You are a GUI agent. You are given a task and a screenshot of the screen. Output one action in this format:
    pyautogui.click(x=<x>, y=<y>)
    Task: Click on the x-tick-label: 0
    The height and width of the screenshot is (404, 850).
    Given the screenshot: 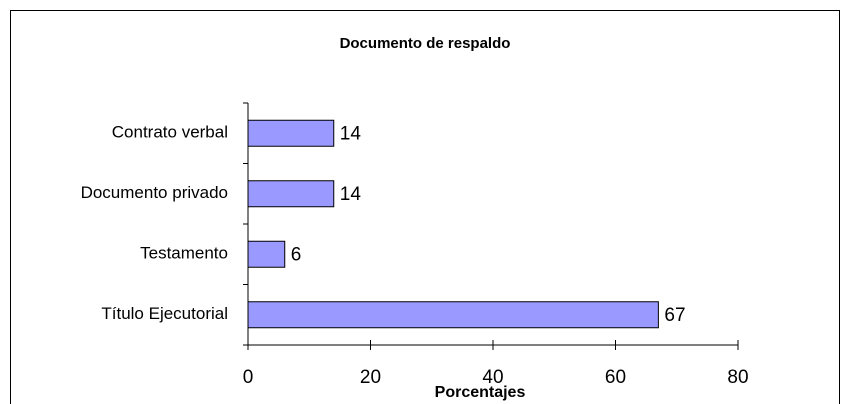 What is the action you would take?
    pyautogui.click(x=248, y=377)
    